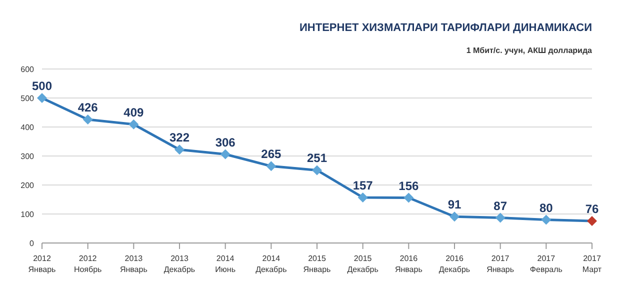 This screenshot has height=300, width=620. I want to click on data-label: 500, so click(42, 86).